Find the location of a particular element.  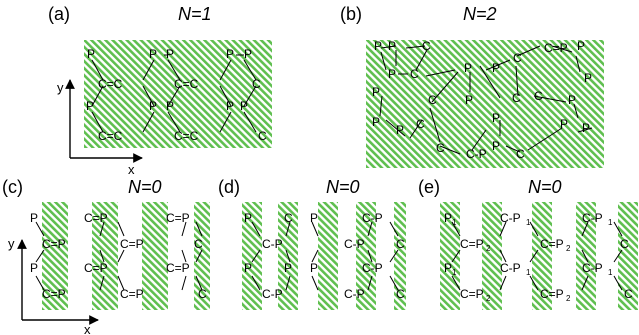

axes-c: y x is located at coordinates (53, 285).